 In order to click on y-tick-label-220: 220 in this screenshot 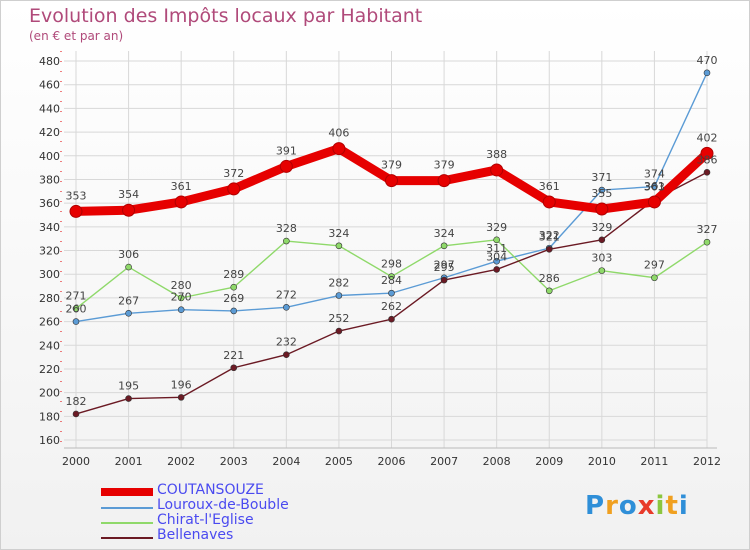, I will do `click(49, 369)`.